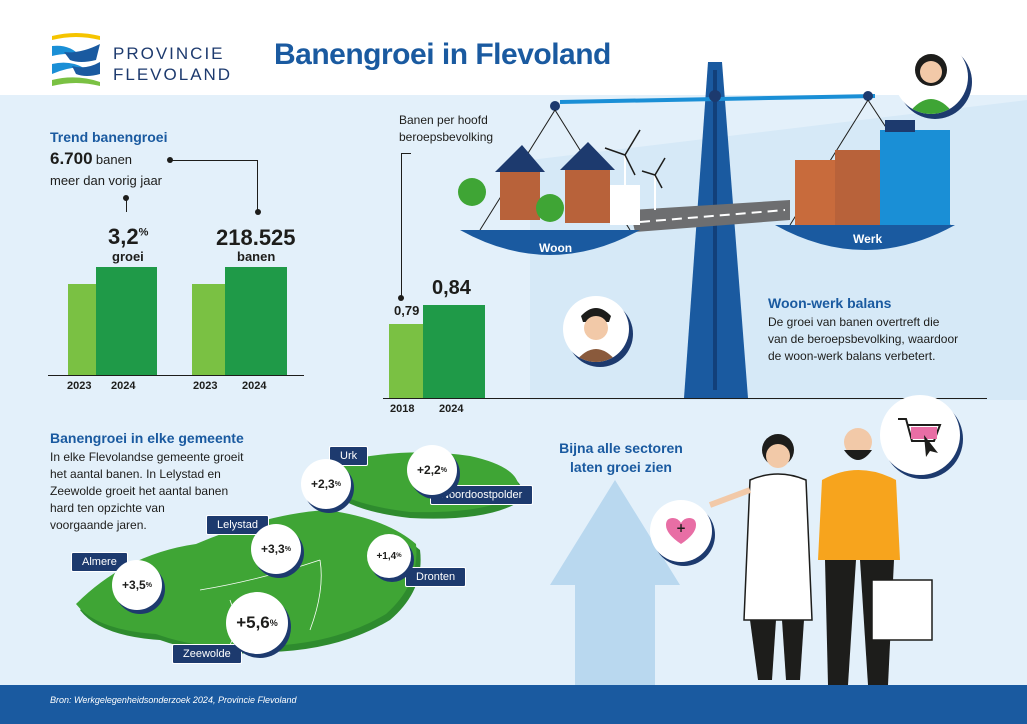  I want to click on growth-lelystad: +3,3, so click(273, 549).